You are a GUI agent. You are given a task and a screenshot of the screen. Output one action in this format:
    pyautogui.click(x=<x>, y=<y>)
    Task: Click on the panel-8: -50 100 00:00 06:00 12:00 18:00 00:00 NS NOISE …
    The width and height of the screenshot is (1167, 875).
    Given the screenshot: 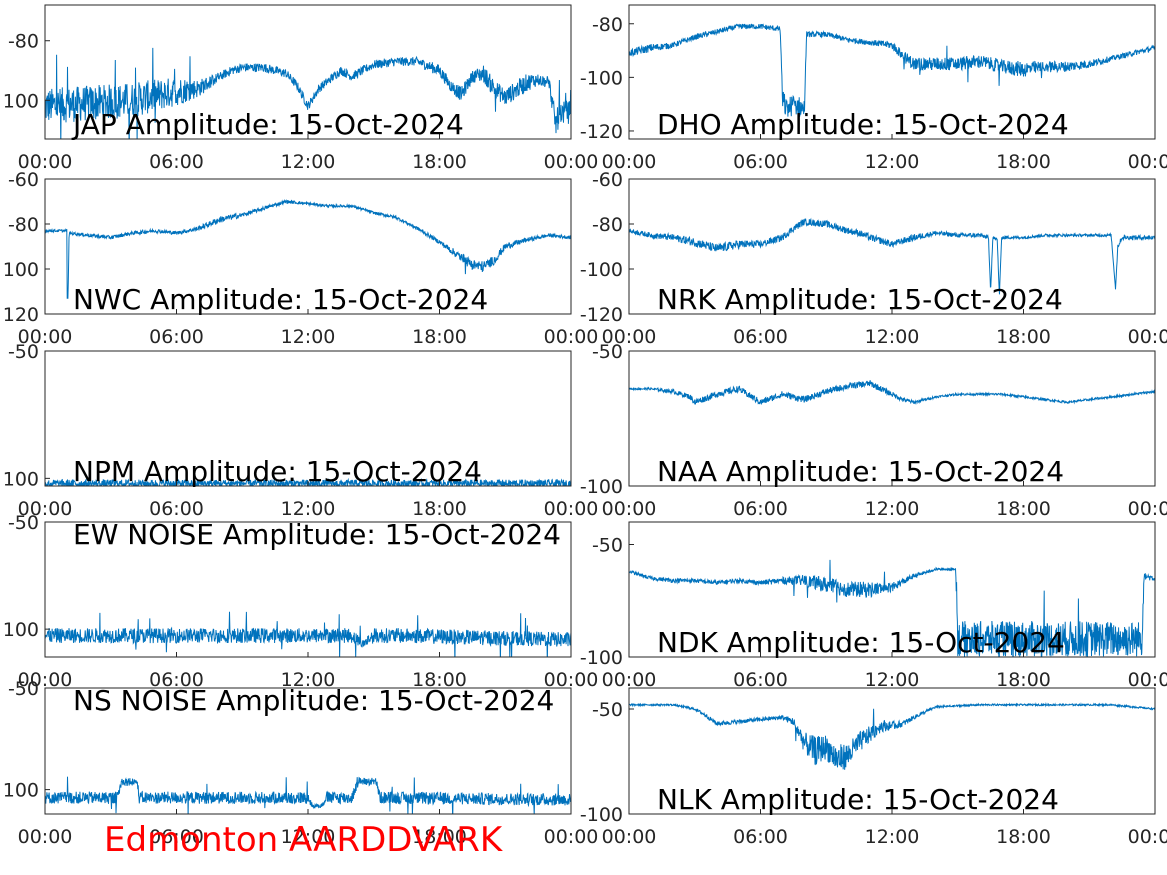 What is the action you would take?
    pyautogui.click(x=301, y=763)
    